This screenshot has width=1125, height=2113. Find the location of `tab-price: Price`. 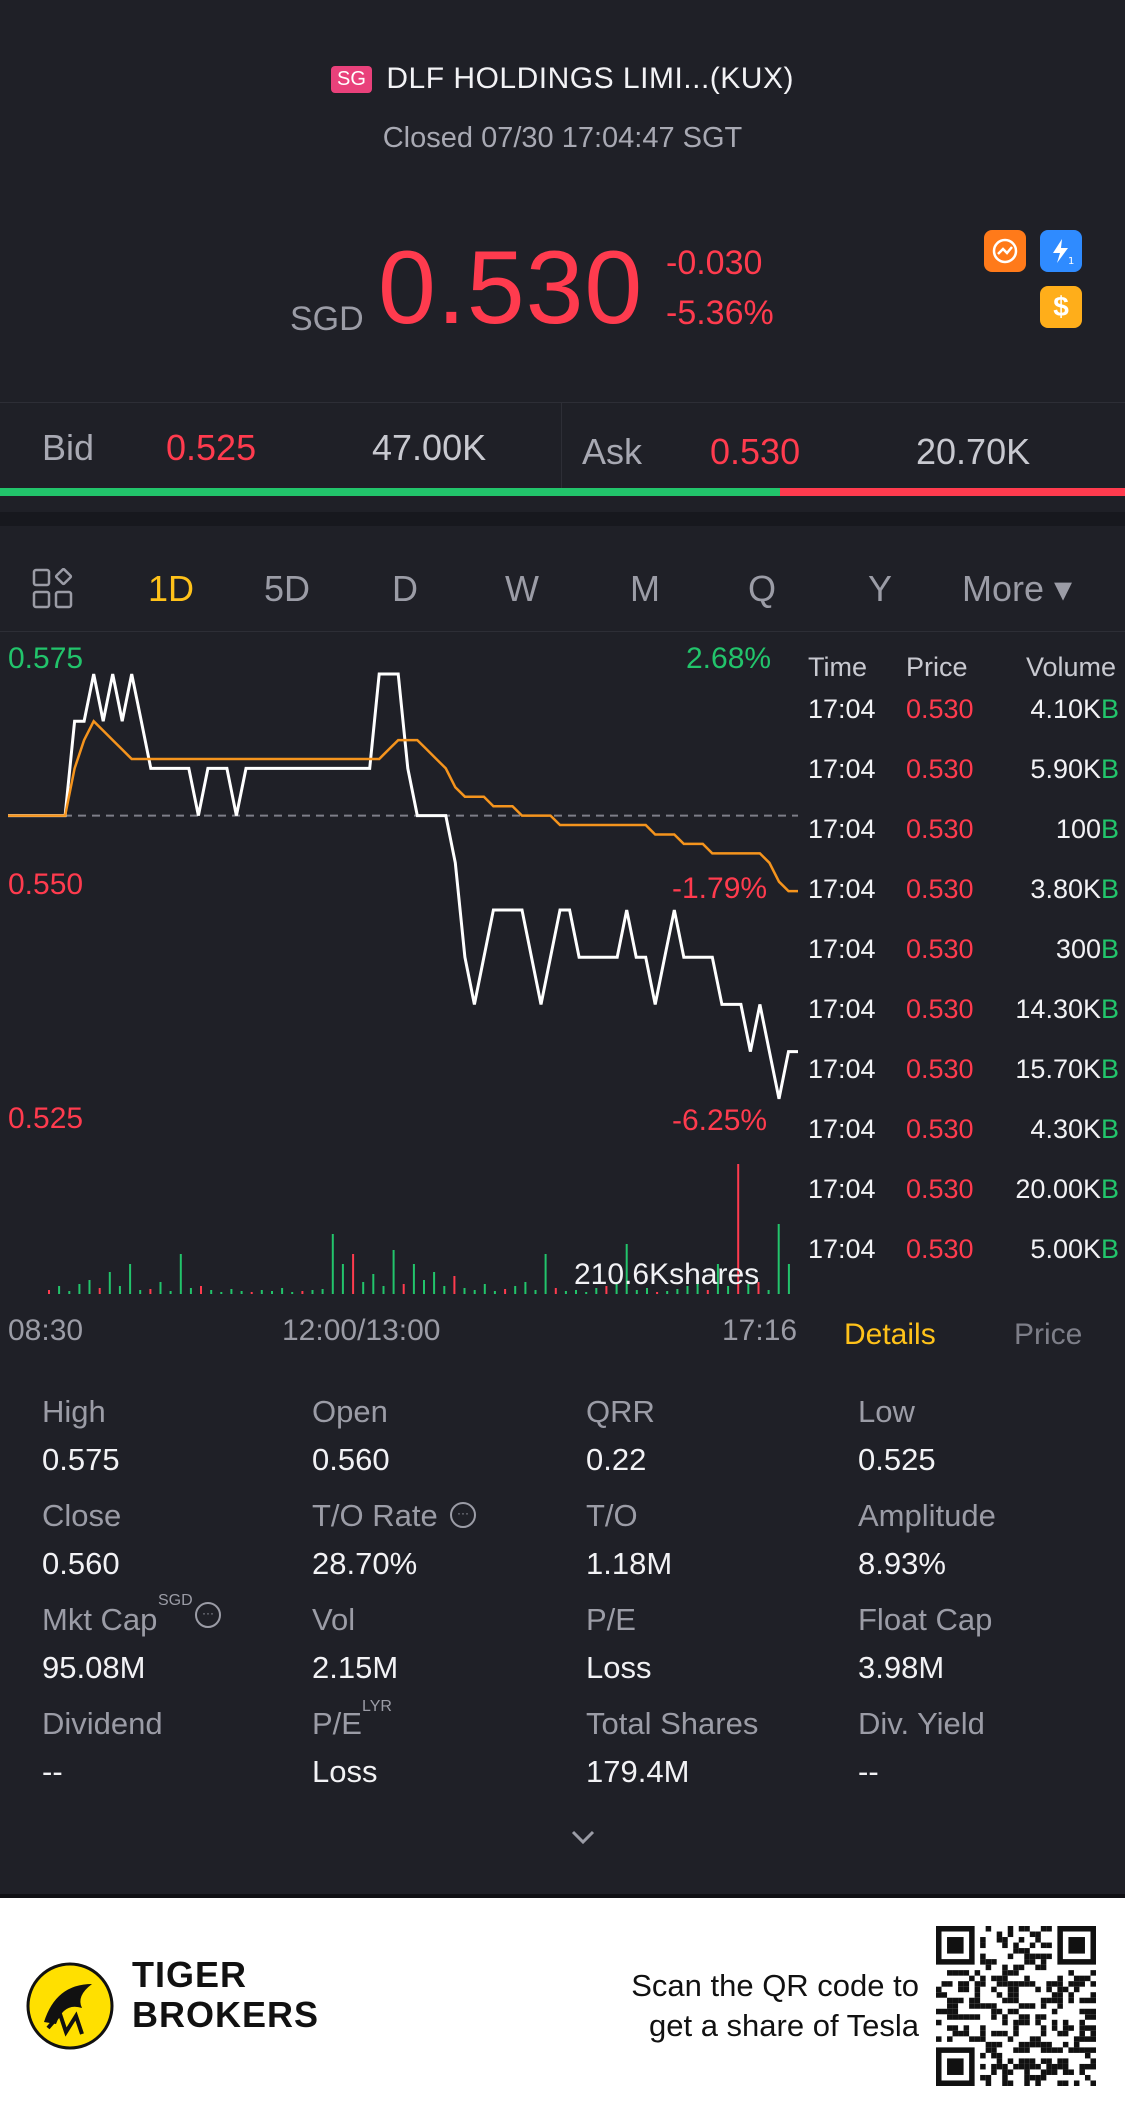

tab-price: Price is located at coordinates (1048, 1334).